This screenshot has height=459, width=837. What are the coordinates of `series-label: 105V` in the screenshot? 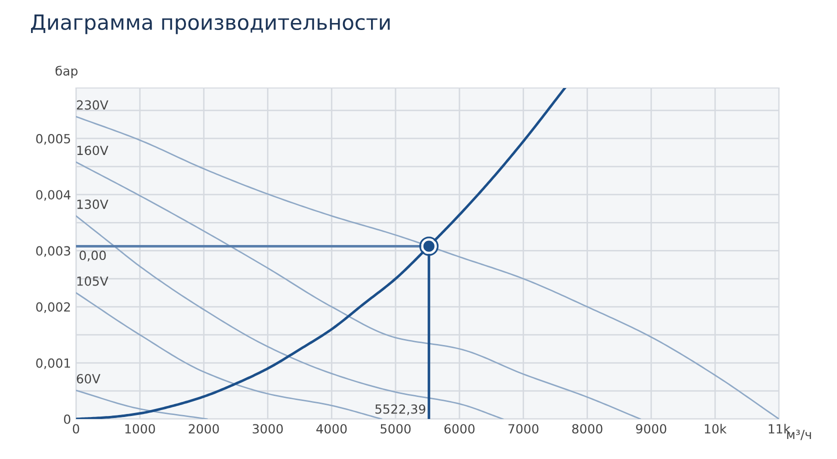 It's located at (92, 281).